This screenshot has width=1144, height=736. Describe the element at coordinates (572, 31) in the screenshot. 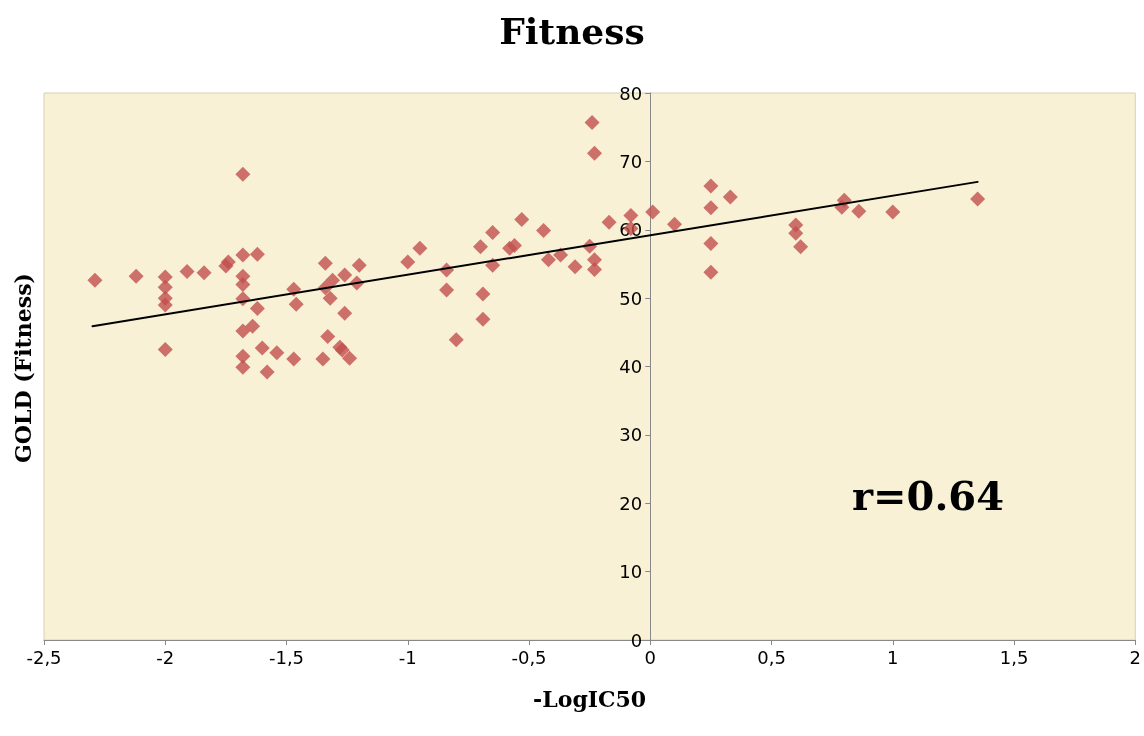

I see `chart-title: Fitness` at that location.